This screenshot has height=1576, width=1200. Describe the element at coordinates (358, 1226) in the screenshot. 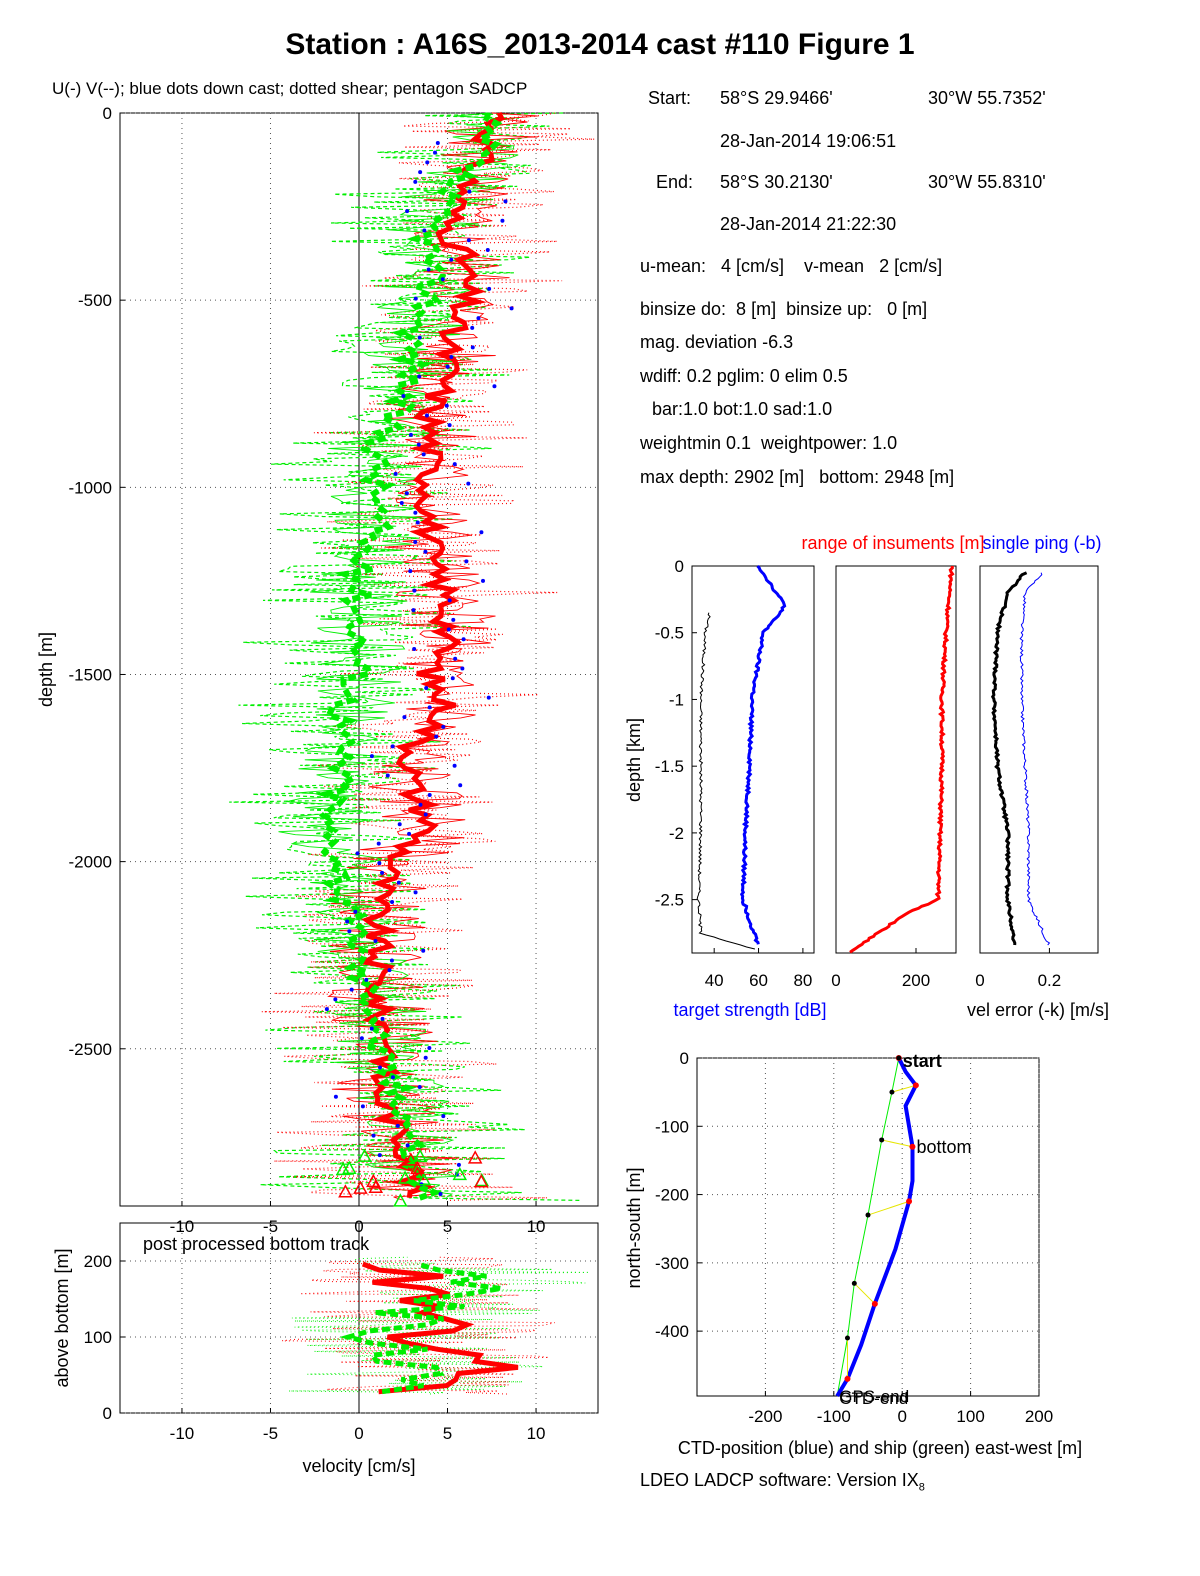

I see `main-axes-xtick-label: 0` at that location.